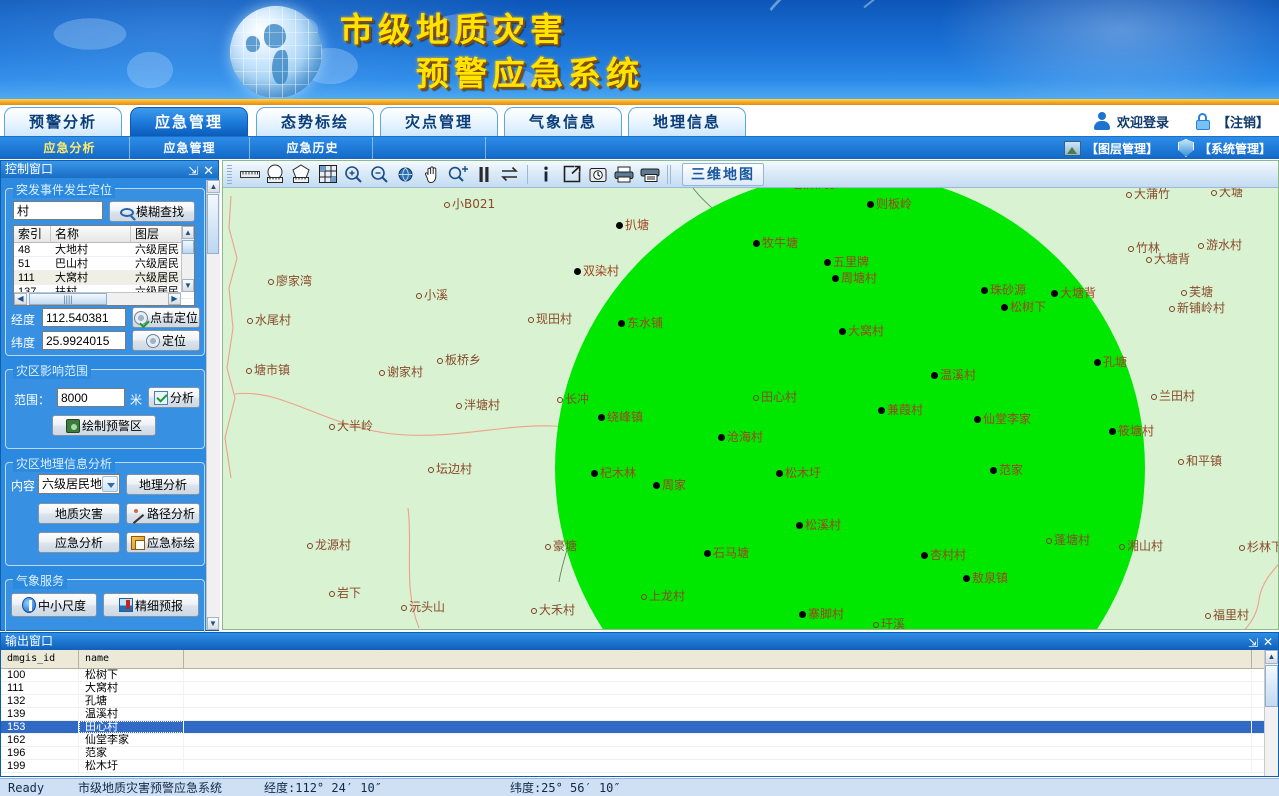  I want to click on map-poi-label: 水尾村, so click(269, 320).